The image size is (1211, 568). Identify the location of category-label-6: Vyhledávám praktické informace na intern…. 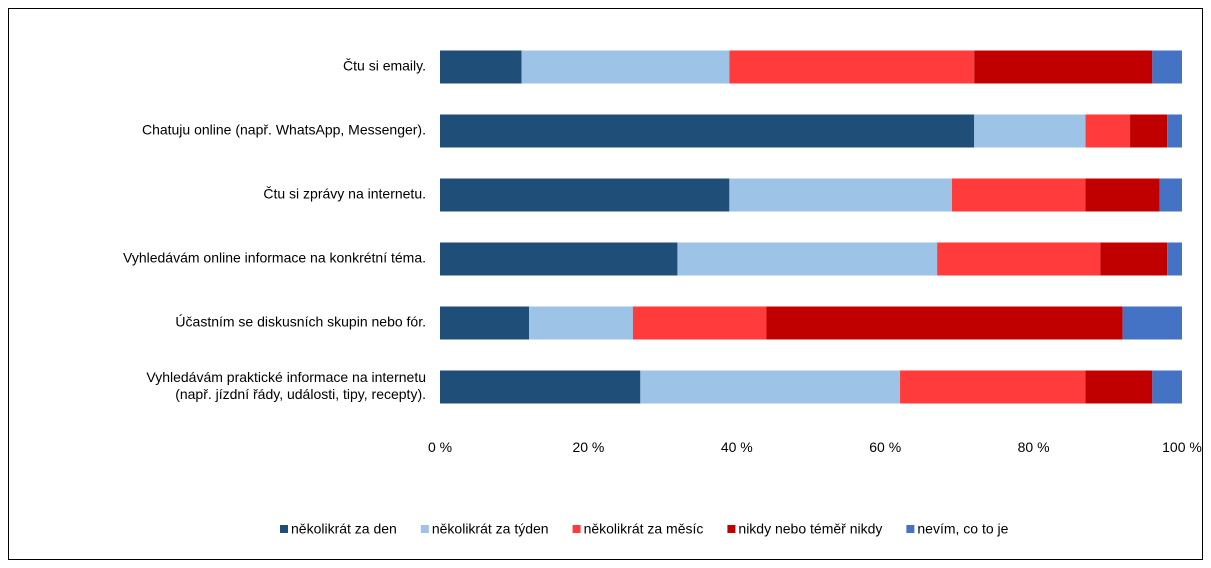
(286, 385).